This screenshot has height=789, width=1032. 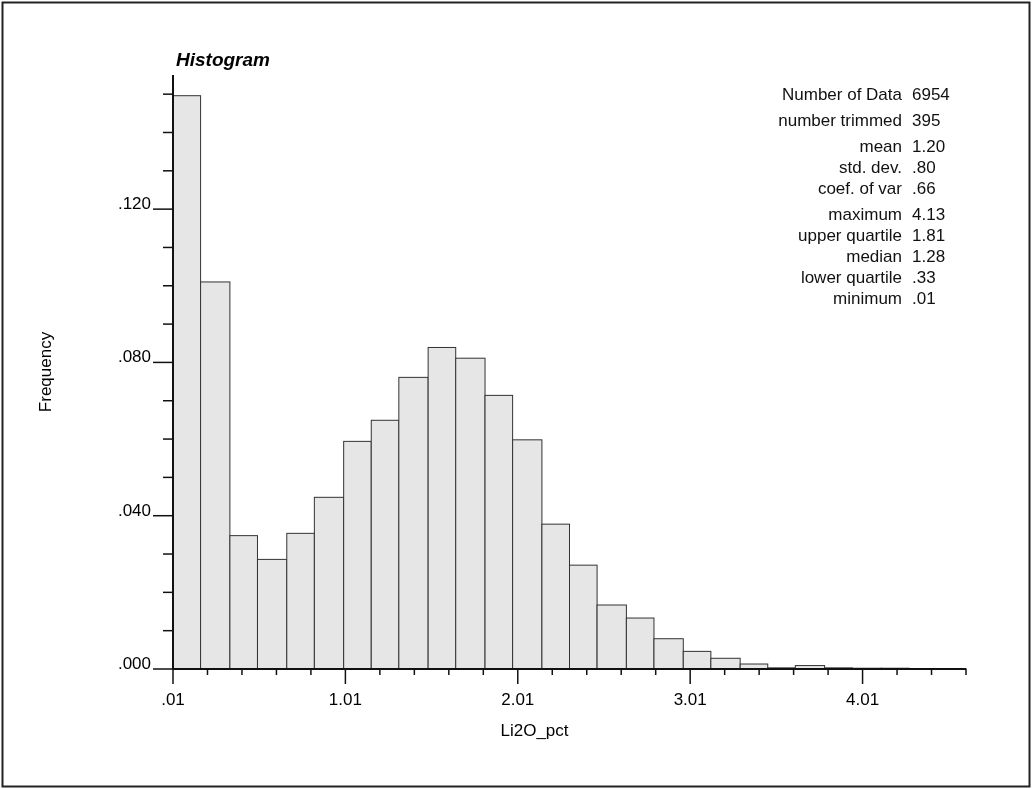 What do you see at coordinates (866, 94) in the screenshot?
I see `annotation: Number of Data 6954` at bounding box center [866, 94].